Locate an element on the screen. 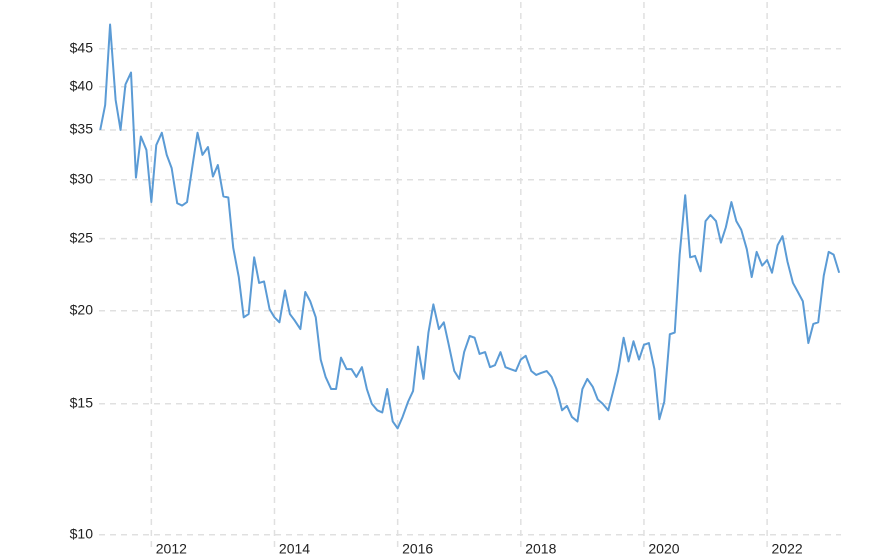  x-tick-label: 2012 is located at coordinates (171, 549).